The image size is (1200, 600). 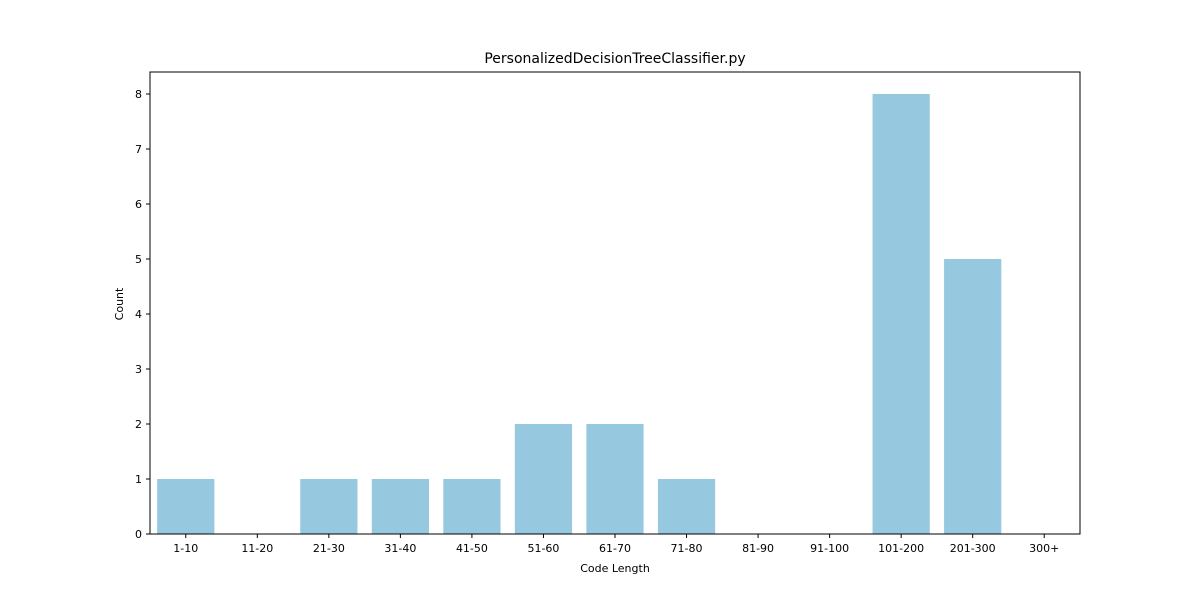 What do you see at coordinates (138, 424) in the screenshot?
I see `y-tick-label: 2` at bounding box center [138, 424].